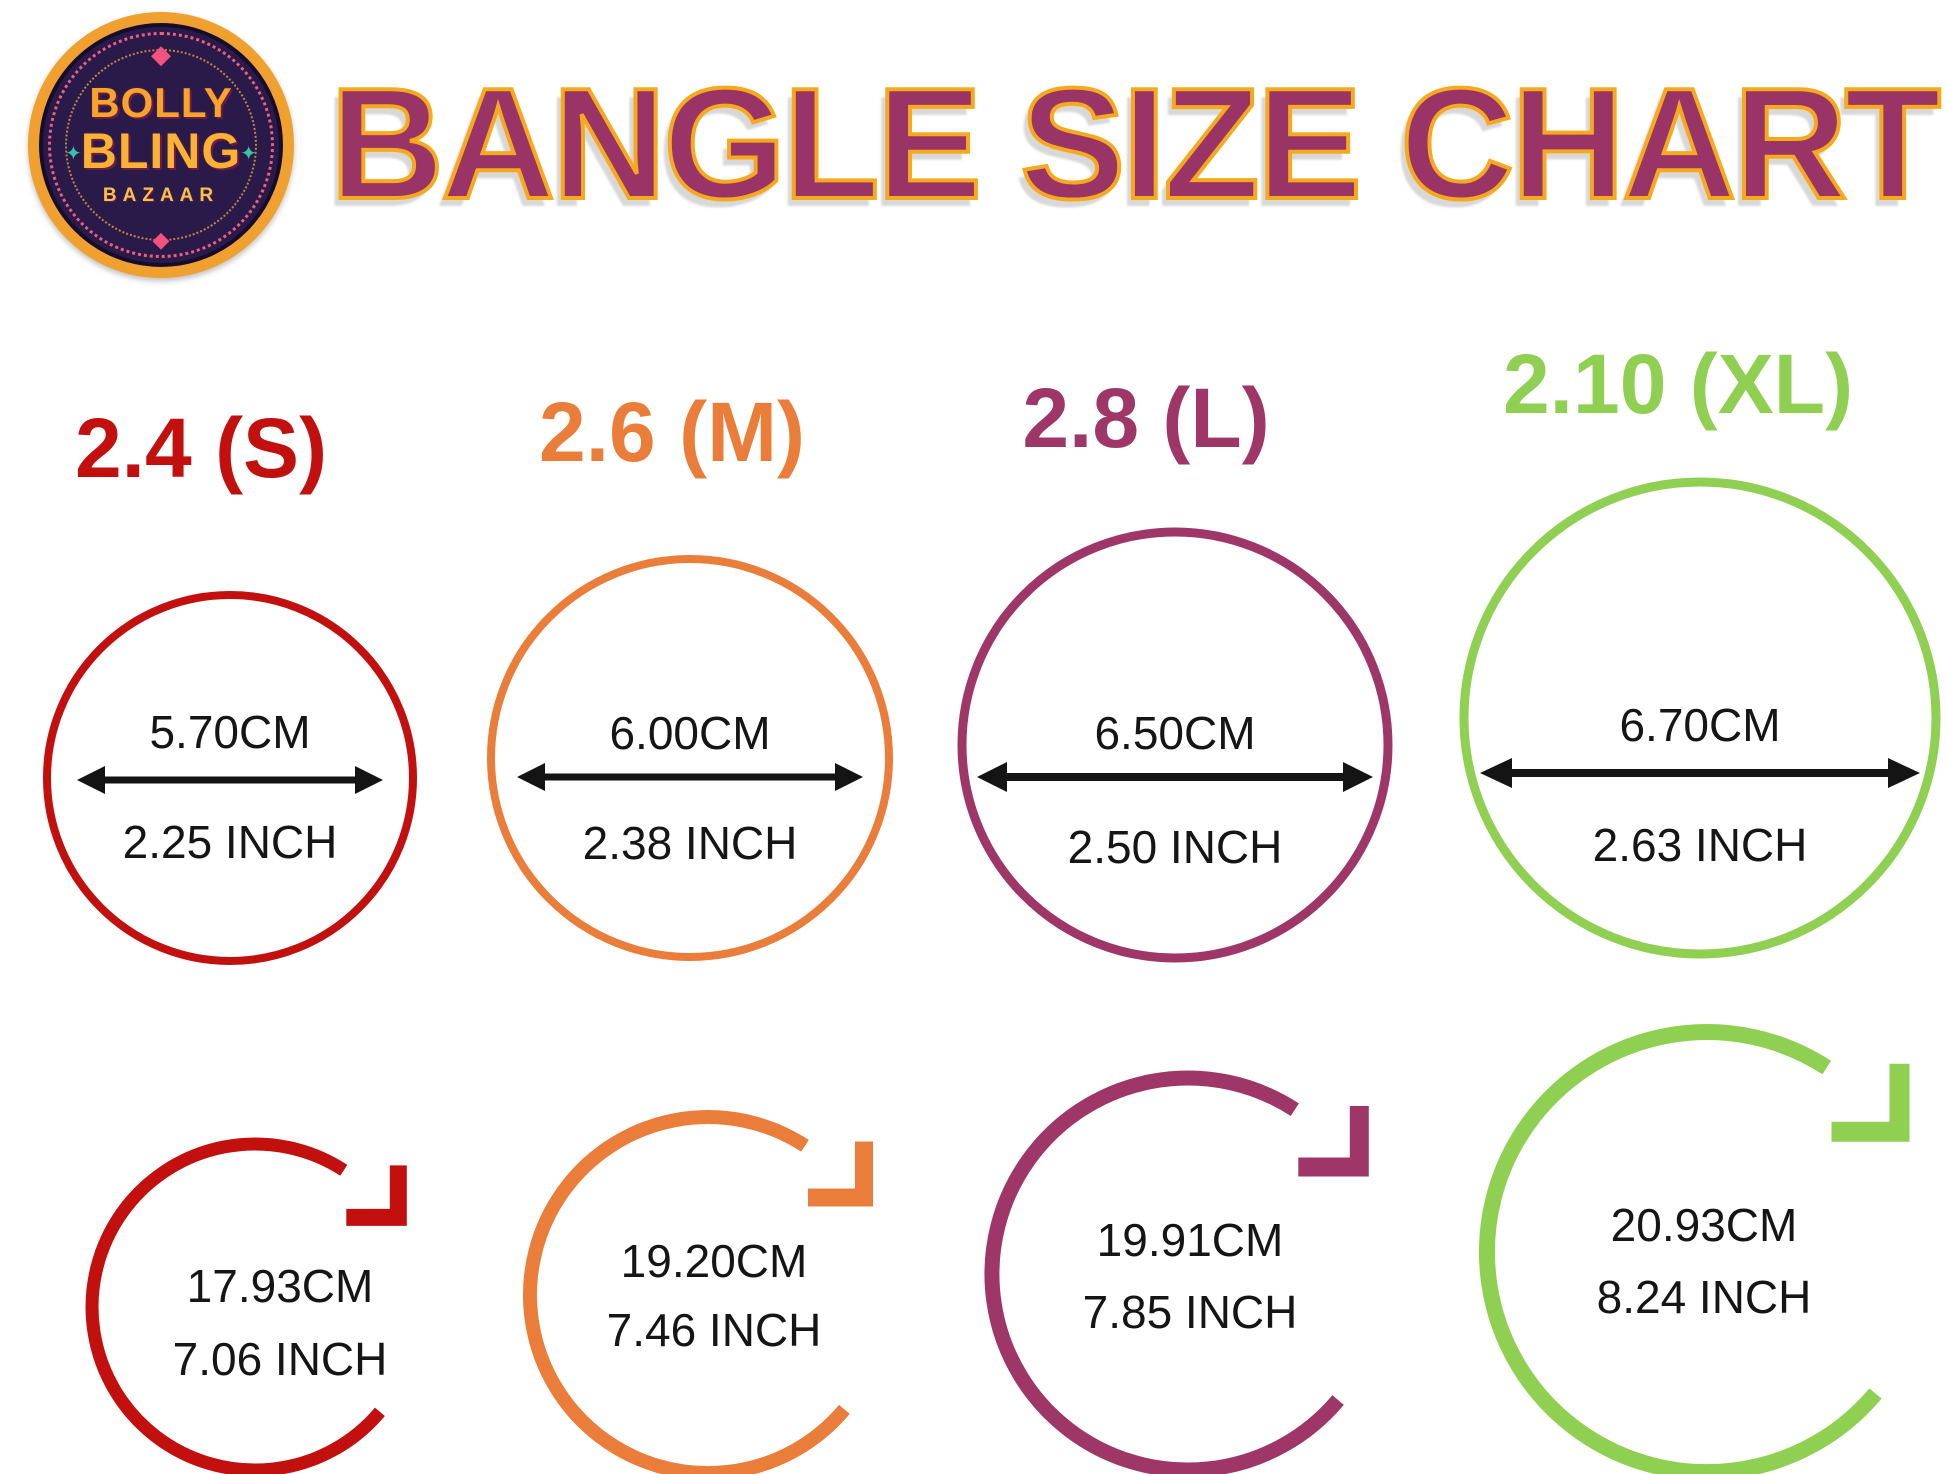 The height and width of the screenshot is (1474, 1946). What do you see at coordinates (1704, 1297) in the screenshot?
I see `circumference-inch-label: 8.24 INCH` at bounding box center [1704, 1297].